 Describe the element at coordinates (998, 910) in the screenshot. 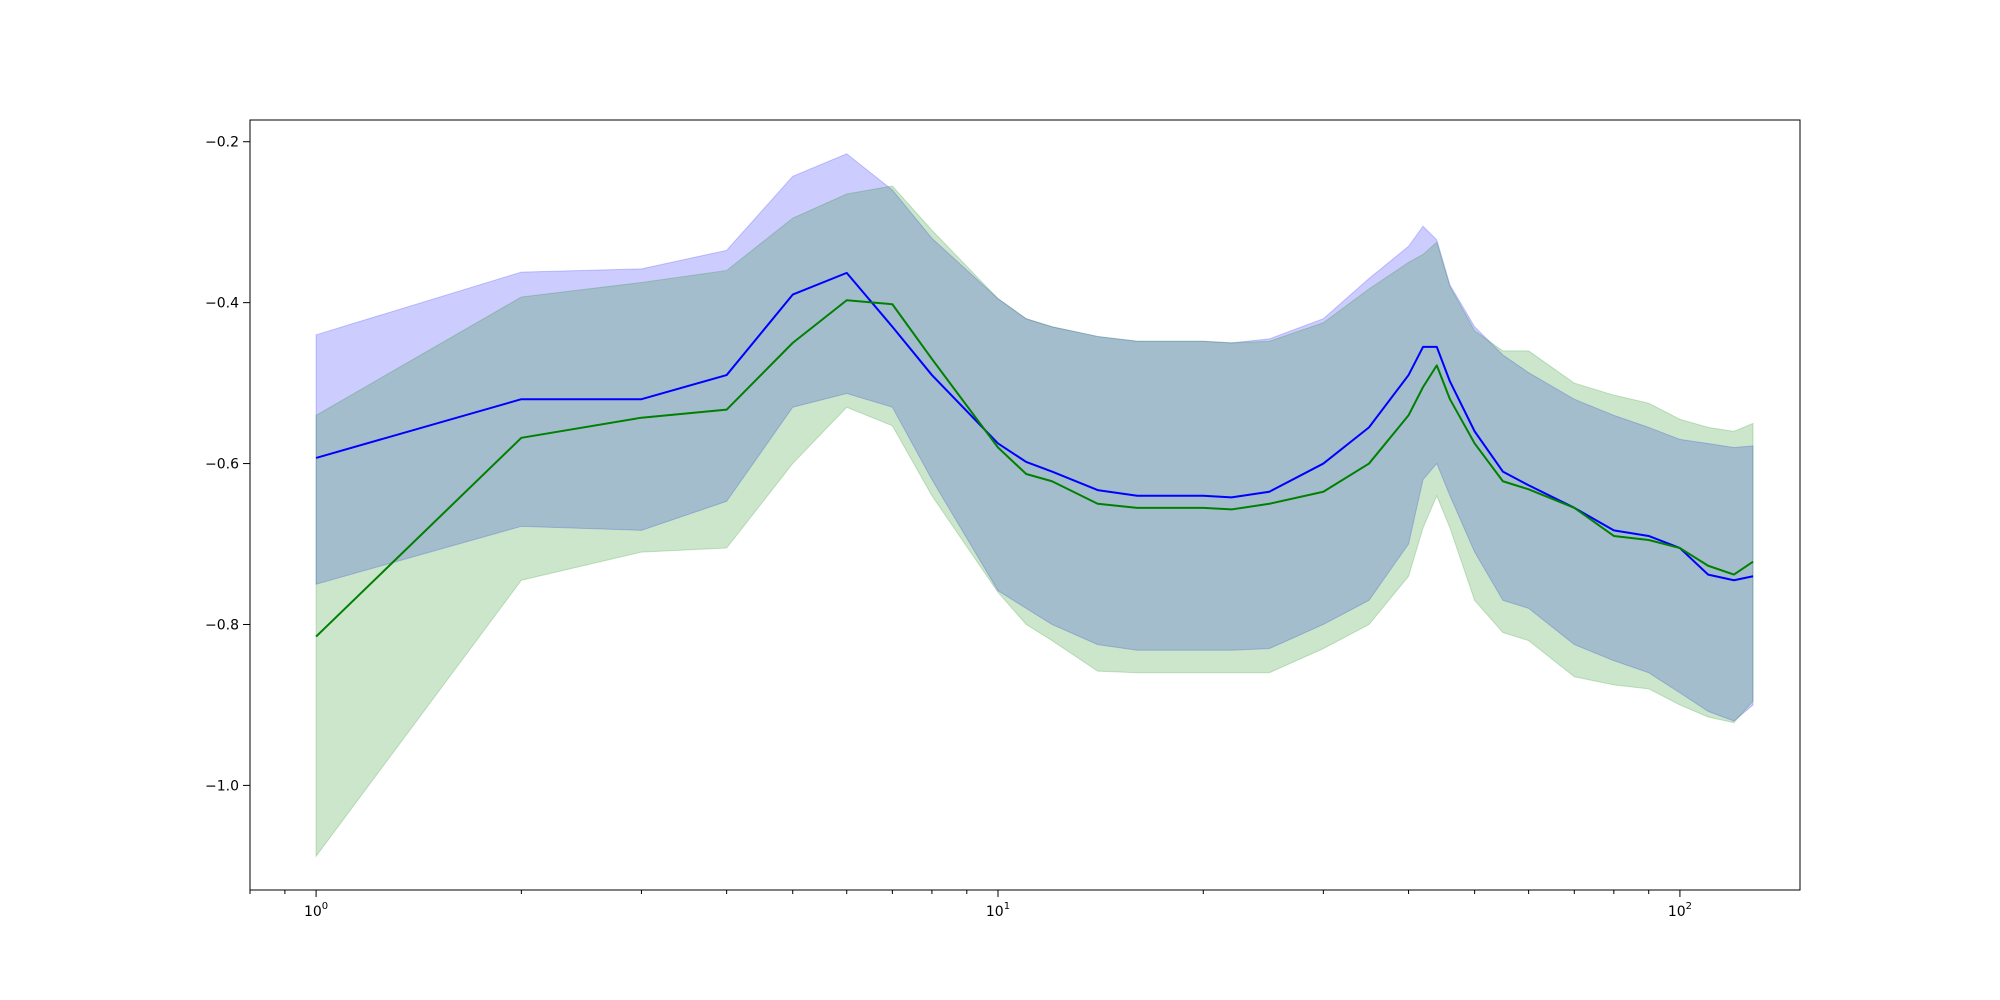

I see `x-tick-label: 10¹` at that location.